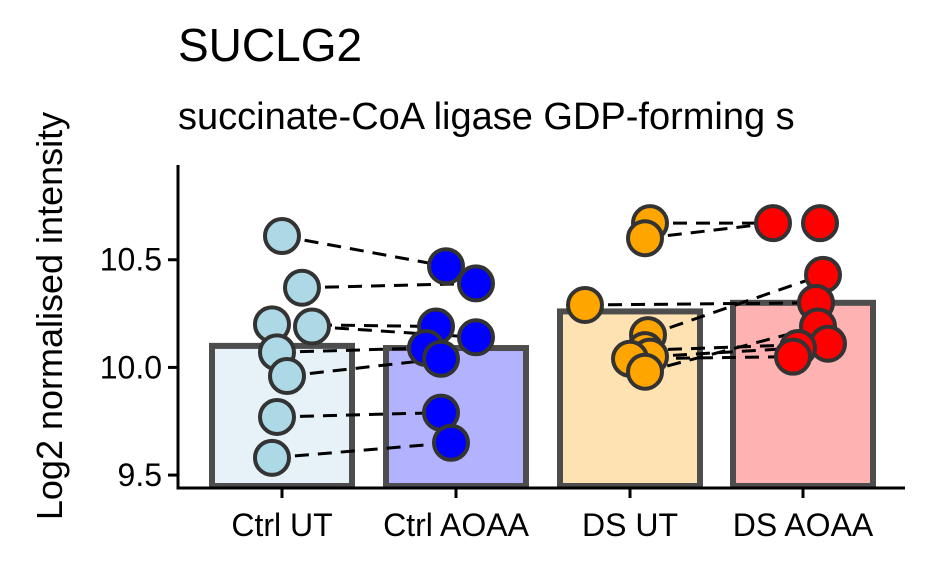 The height and width of the screenshot is (570, 930). Describe the element at coordinates (281, 525) in the screenshot. I see `x-tick-label-0: Ctrl UT` at that location.